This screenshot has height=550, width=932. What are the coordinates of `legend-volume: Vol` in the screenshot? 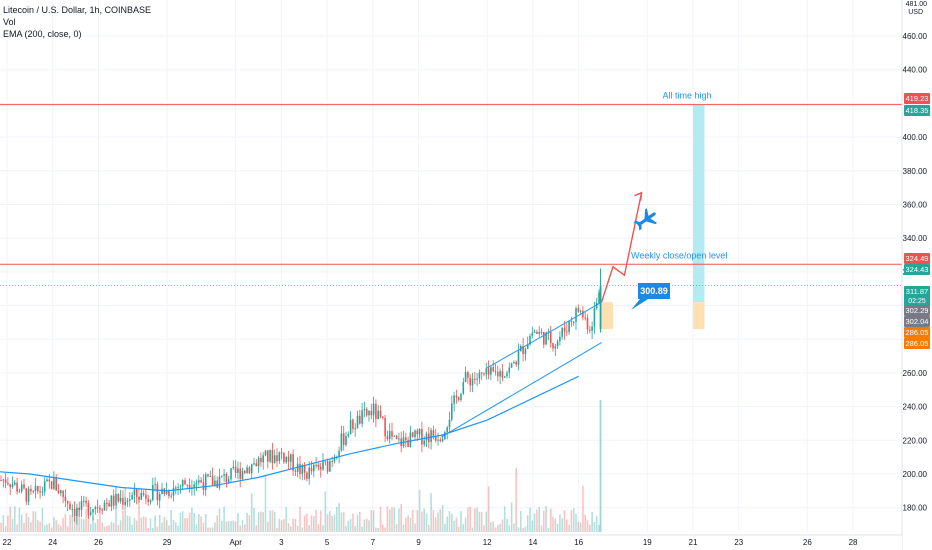 It's located at (9, 22).